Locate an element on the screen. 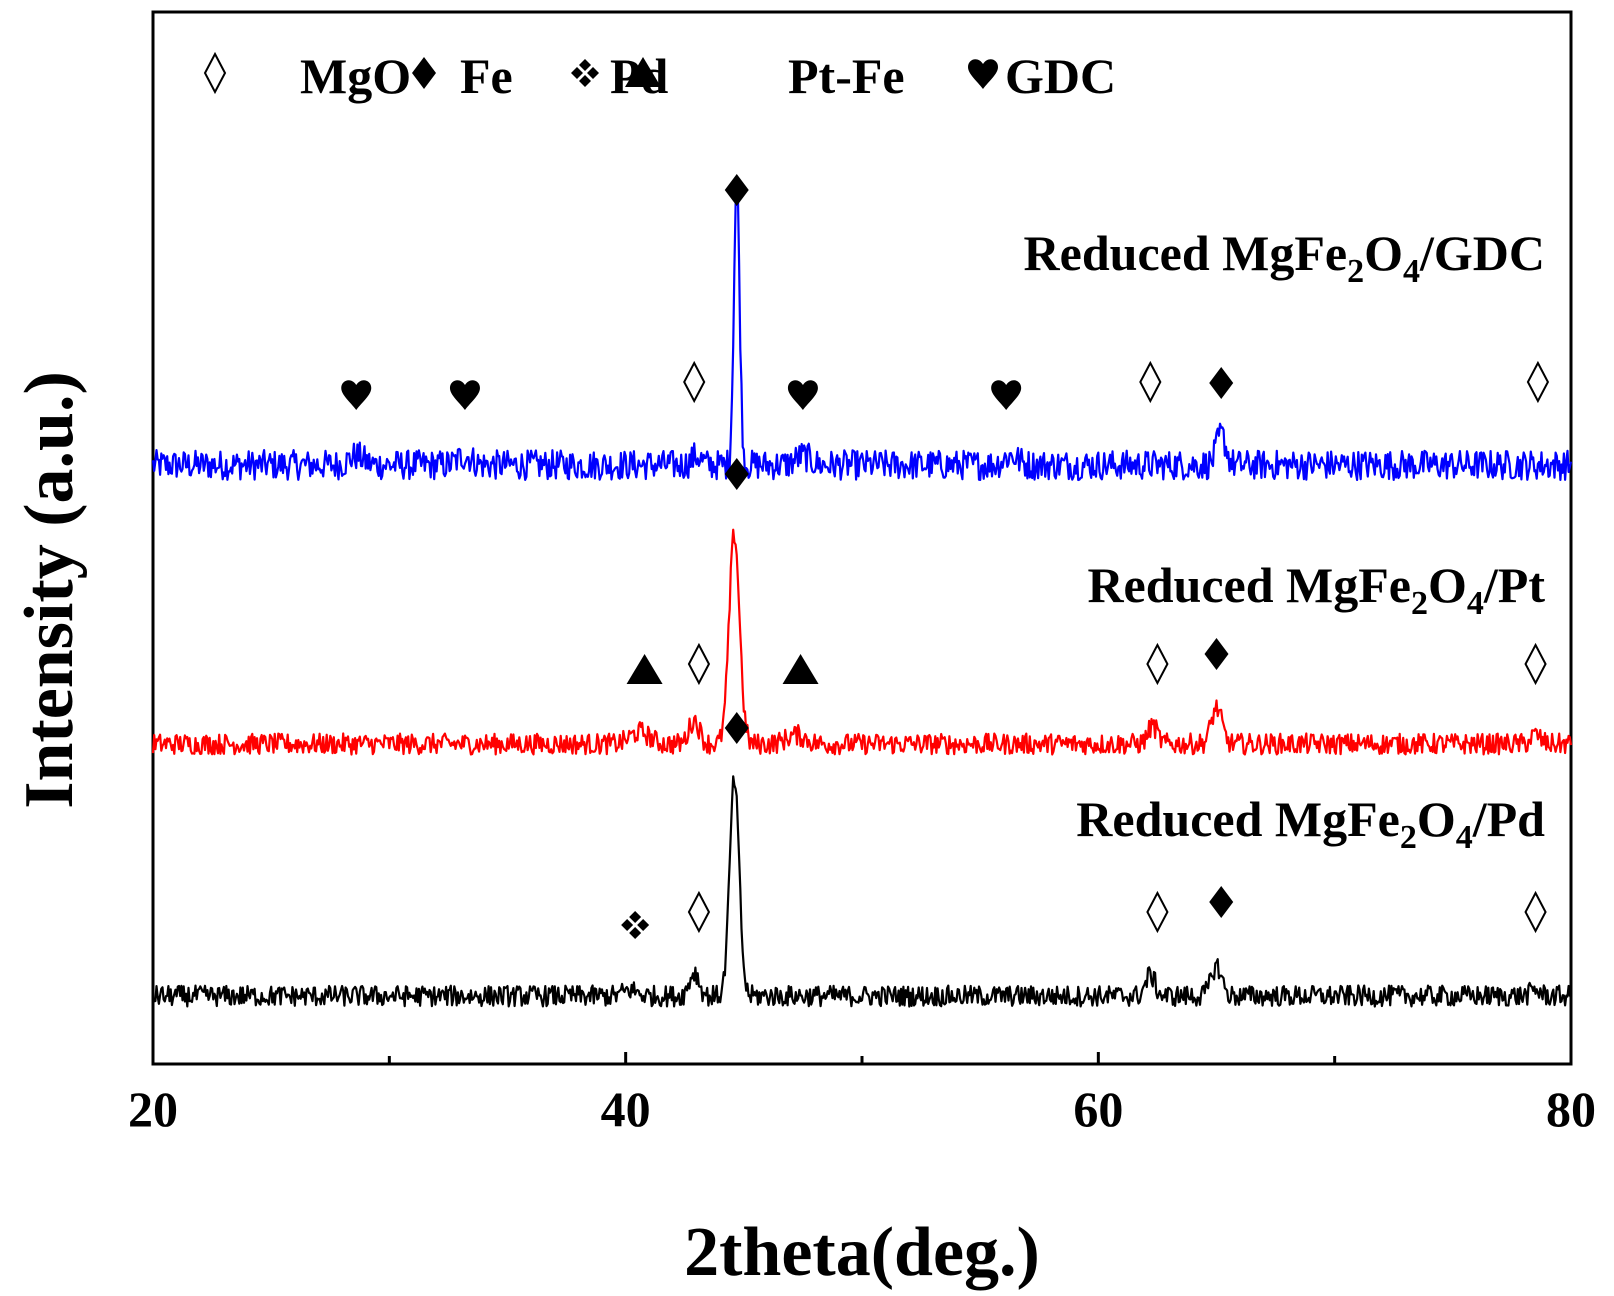 The height and width of the screenshot is (1296, 1614). legend-label-mgo: MgO is located at coordinates (355, 76).